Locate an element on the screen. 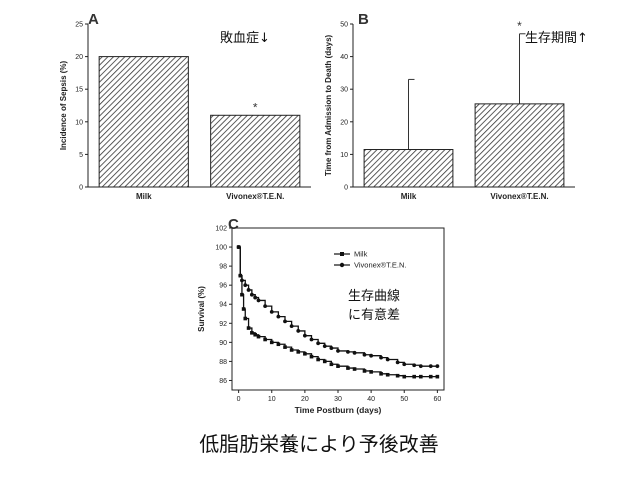 This screenshot has height=478, width=638. y-tick-label: 100 is located at coordinates (221, 248).